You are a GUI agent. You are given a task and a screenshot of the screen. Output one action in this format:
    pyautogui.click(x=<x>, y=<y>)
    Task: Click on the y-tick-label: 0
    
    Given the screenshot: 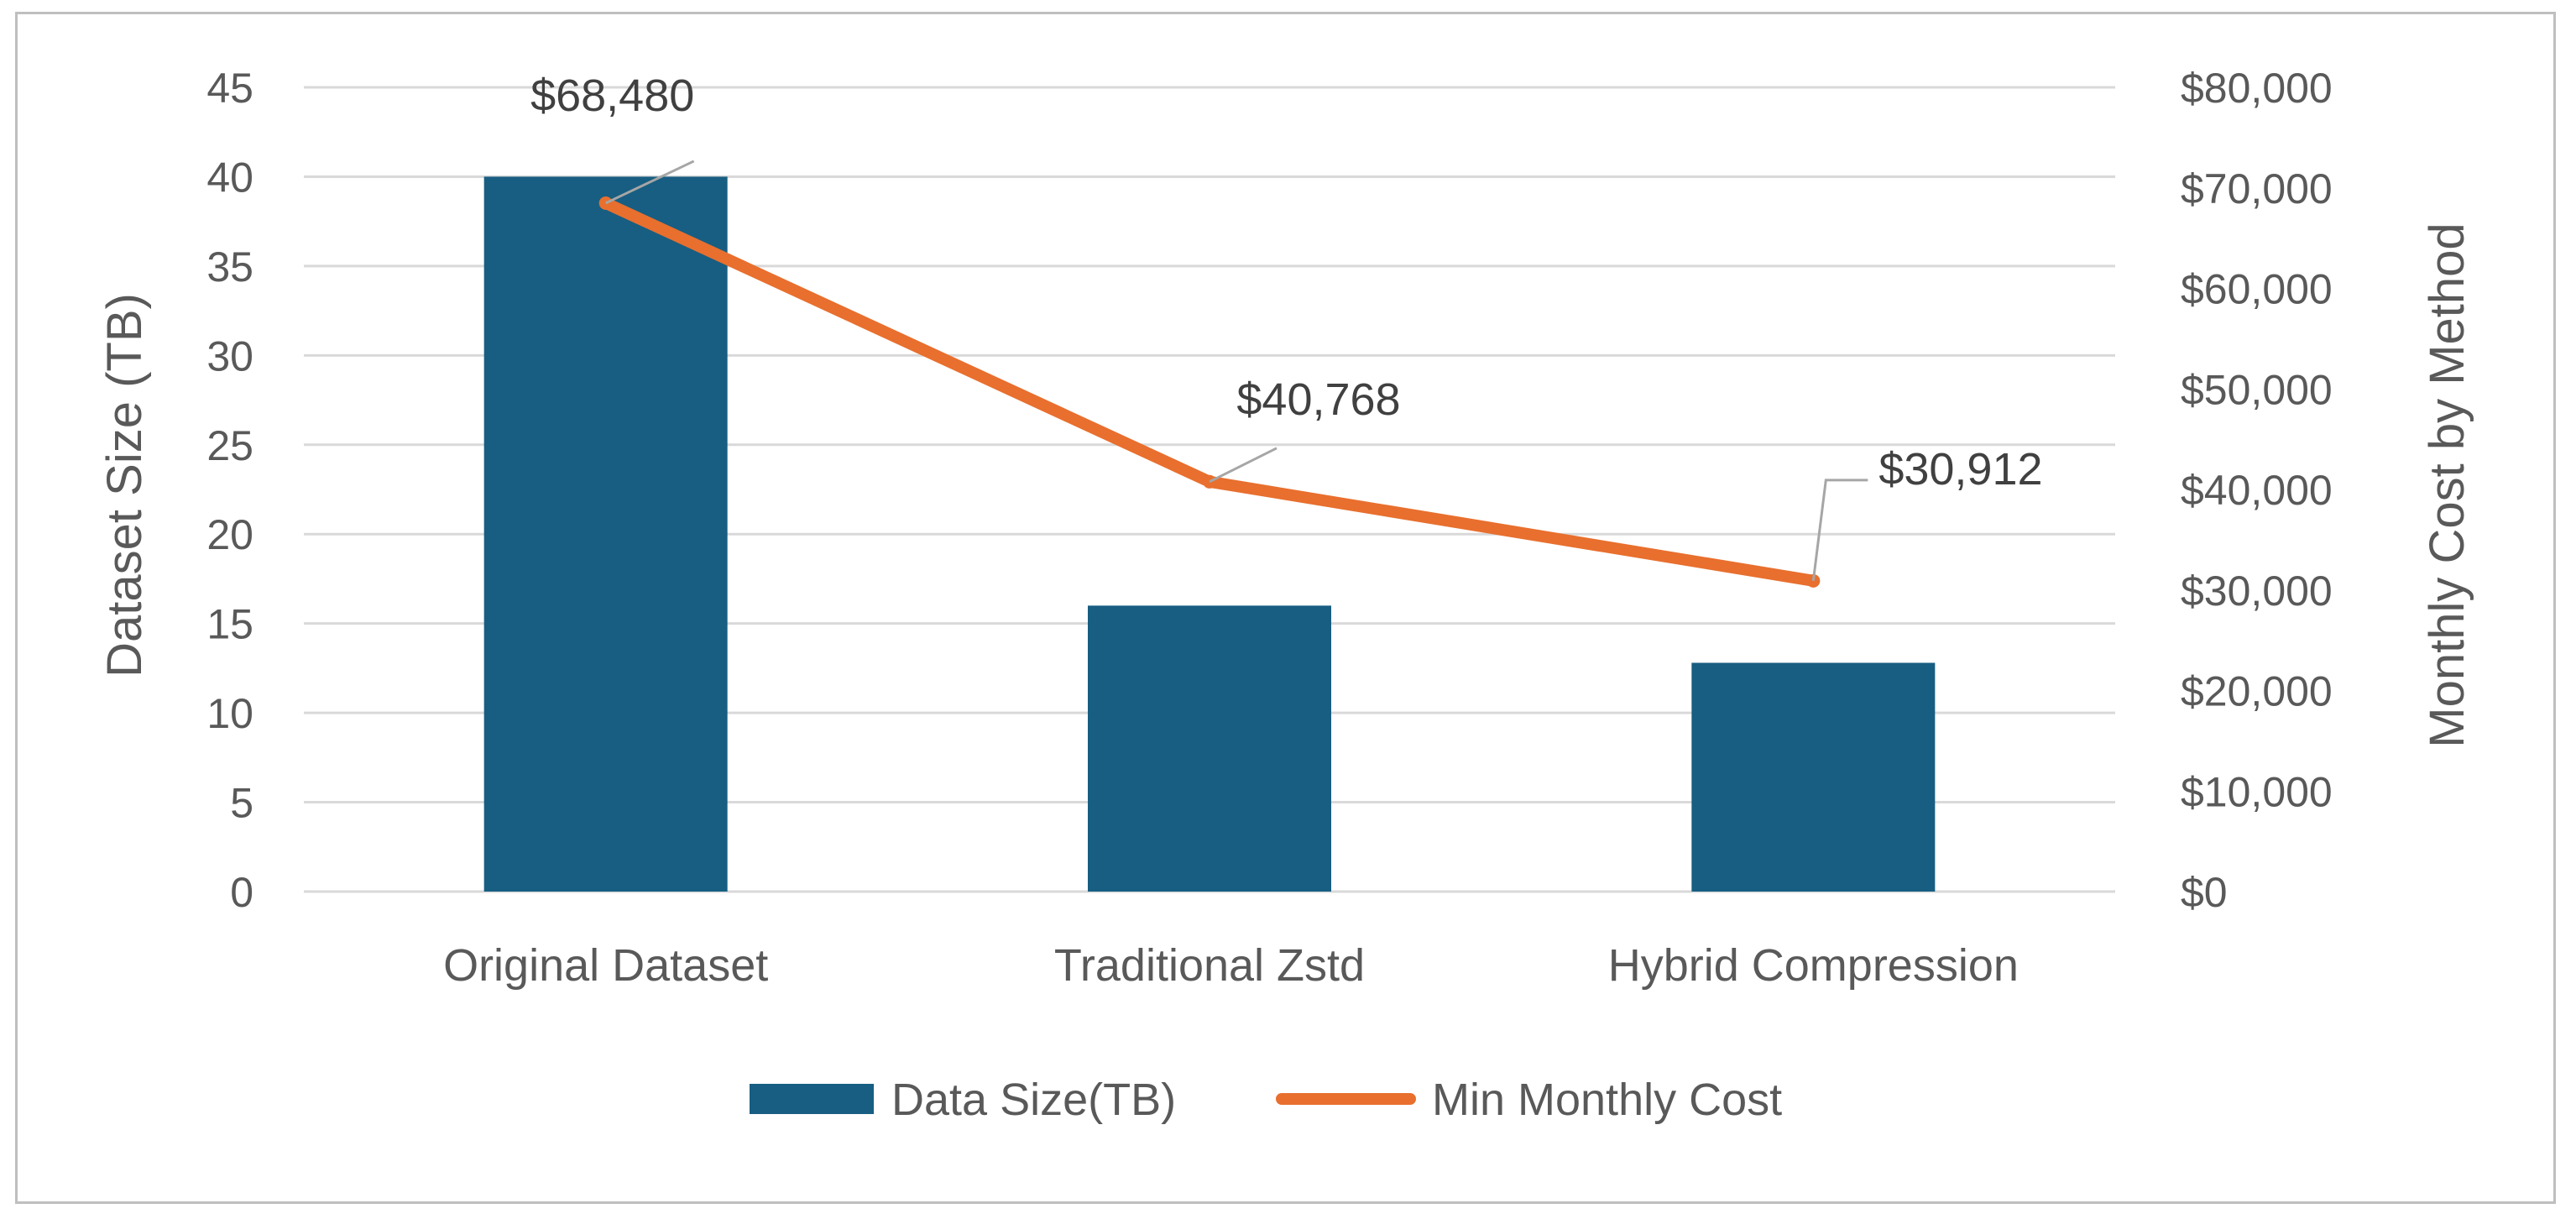 What is the action you would take?
    pyautogui.click(x=241, y=892)
    